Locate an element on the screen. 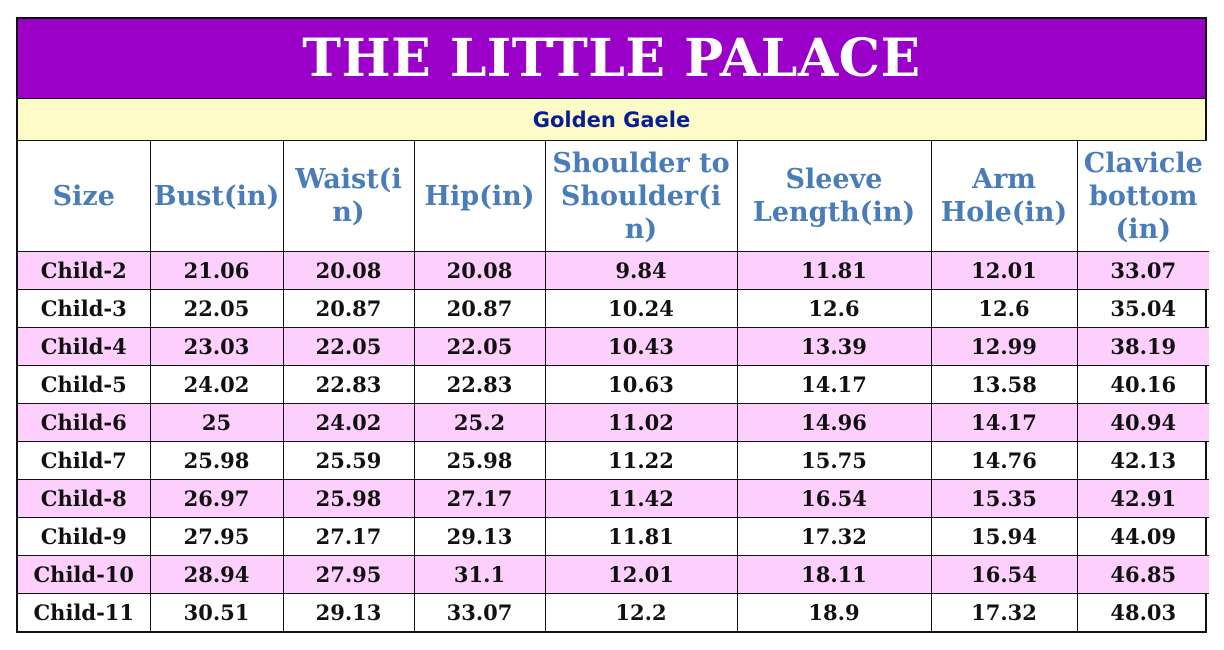 The width and height of the screenshot is (1224, 650). measurement-cell: 30.51 is located at coordinates (216, 612).